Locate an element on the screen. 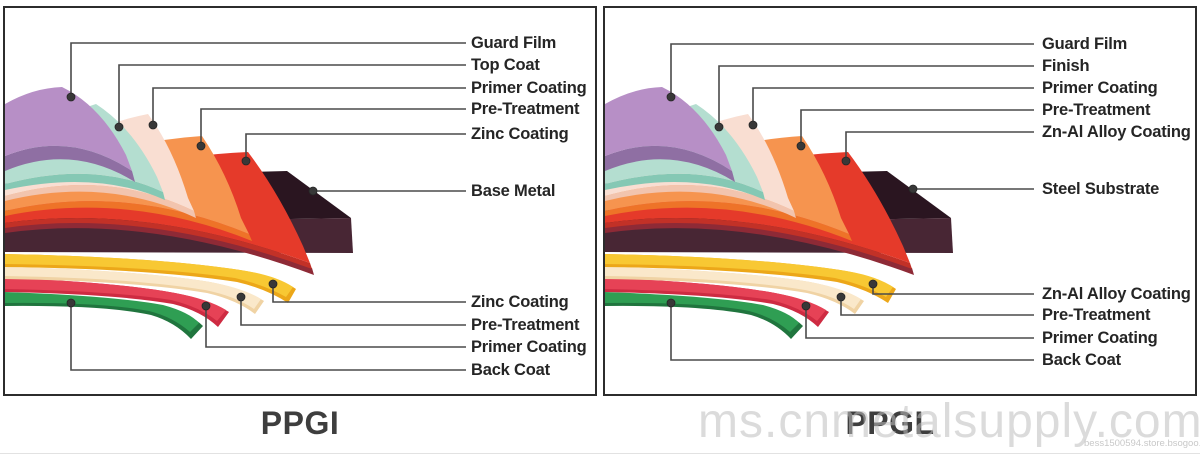  bottom-divider is located at coordinates (600, 453).